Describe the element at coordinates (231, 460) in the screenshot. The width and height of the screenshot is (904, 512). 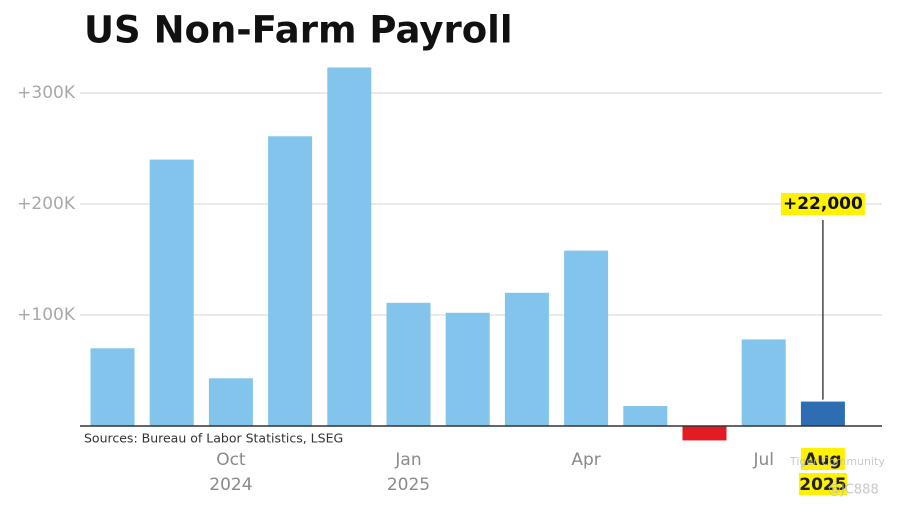
I see `x-tick-label: Oct` at that location.